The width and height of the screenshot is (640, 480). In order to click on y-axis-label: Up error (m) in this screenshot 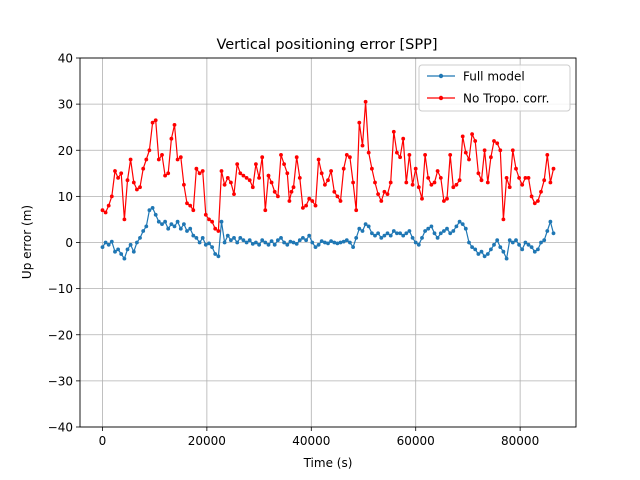, I will do `click(27, 242)`.